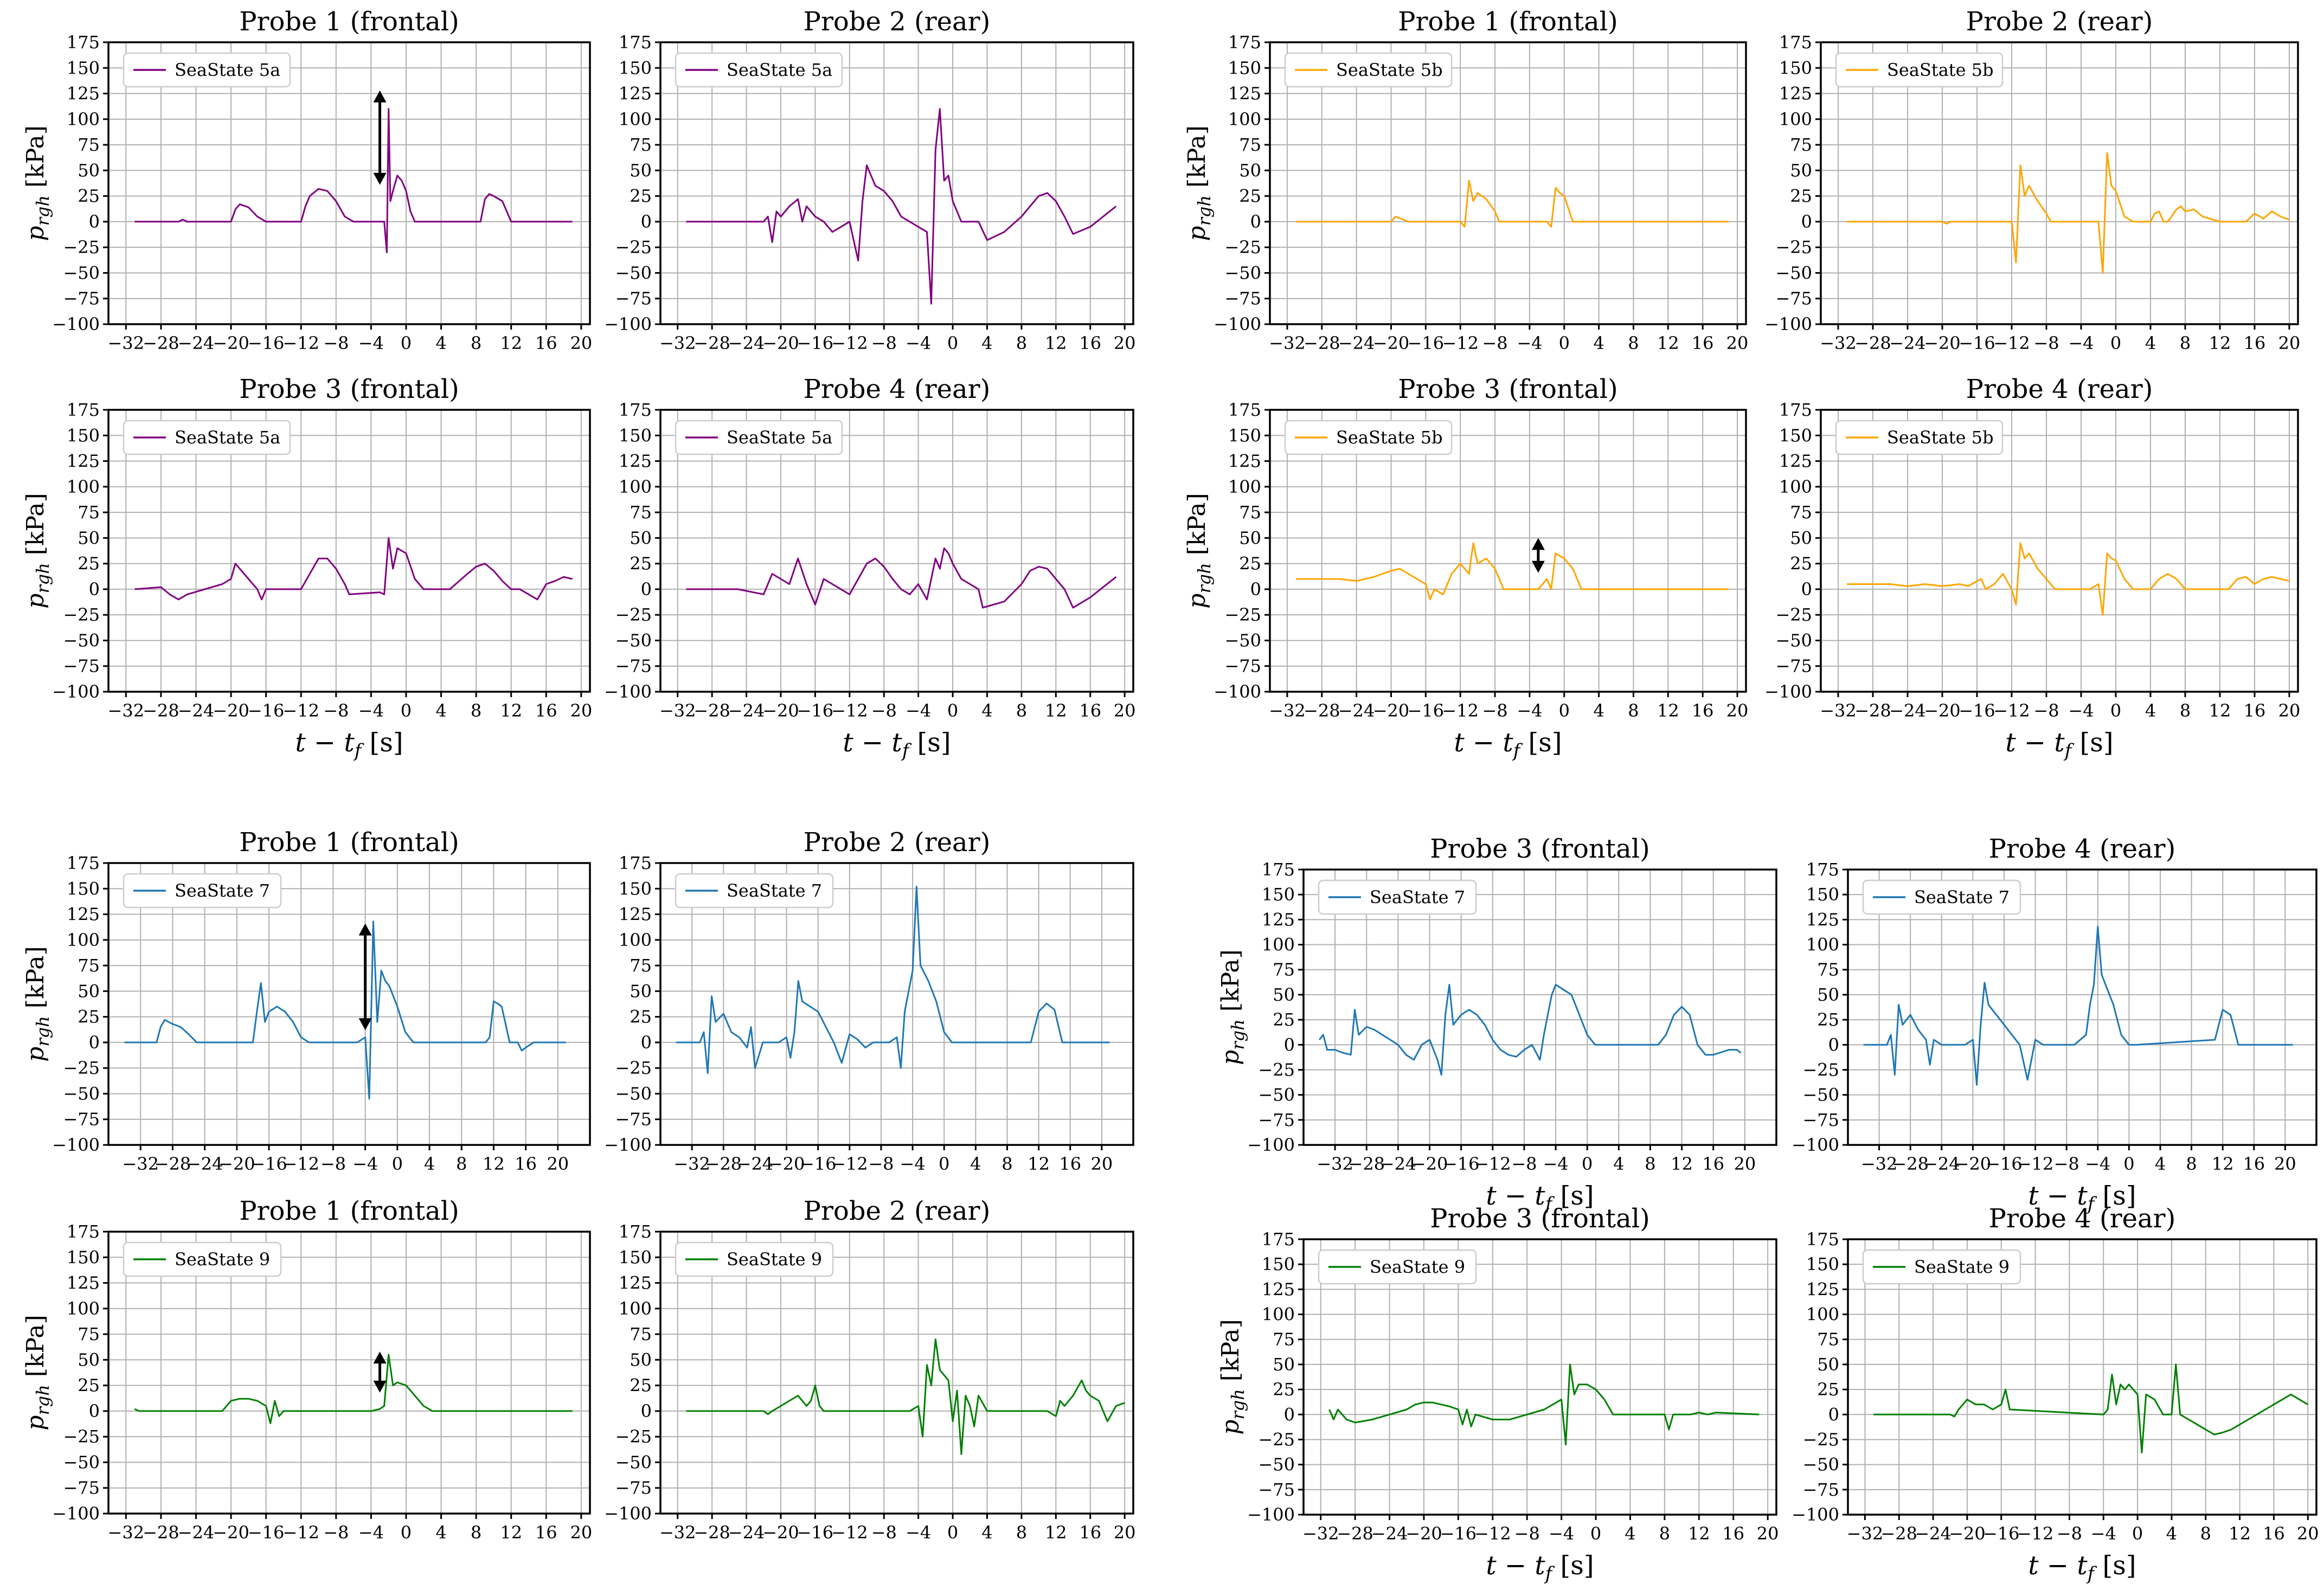 Image resolution: width=2324 pixels, height=1590 pixels. What do you see at coordinates (1598, 710) in the screenshot?
I see `x-tick-label: 4` at bounding box center [1598, 710].